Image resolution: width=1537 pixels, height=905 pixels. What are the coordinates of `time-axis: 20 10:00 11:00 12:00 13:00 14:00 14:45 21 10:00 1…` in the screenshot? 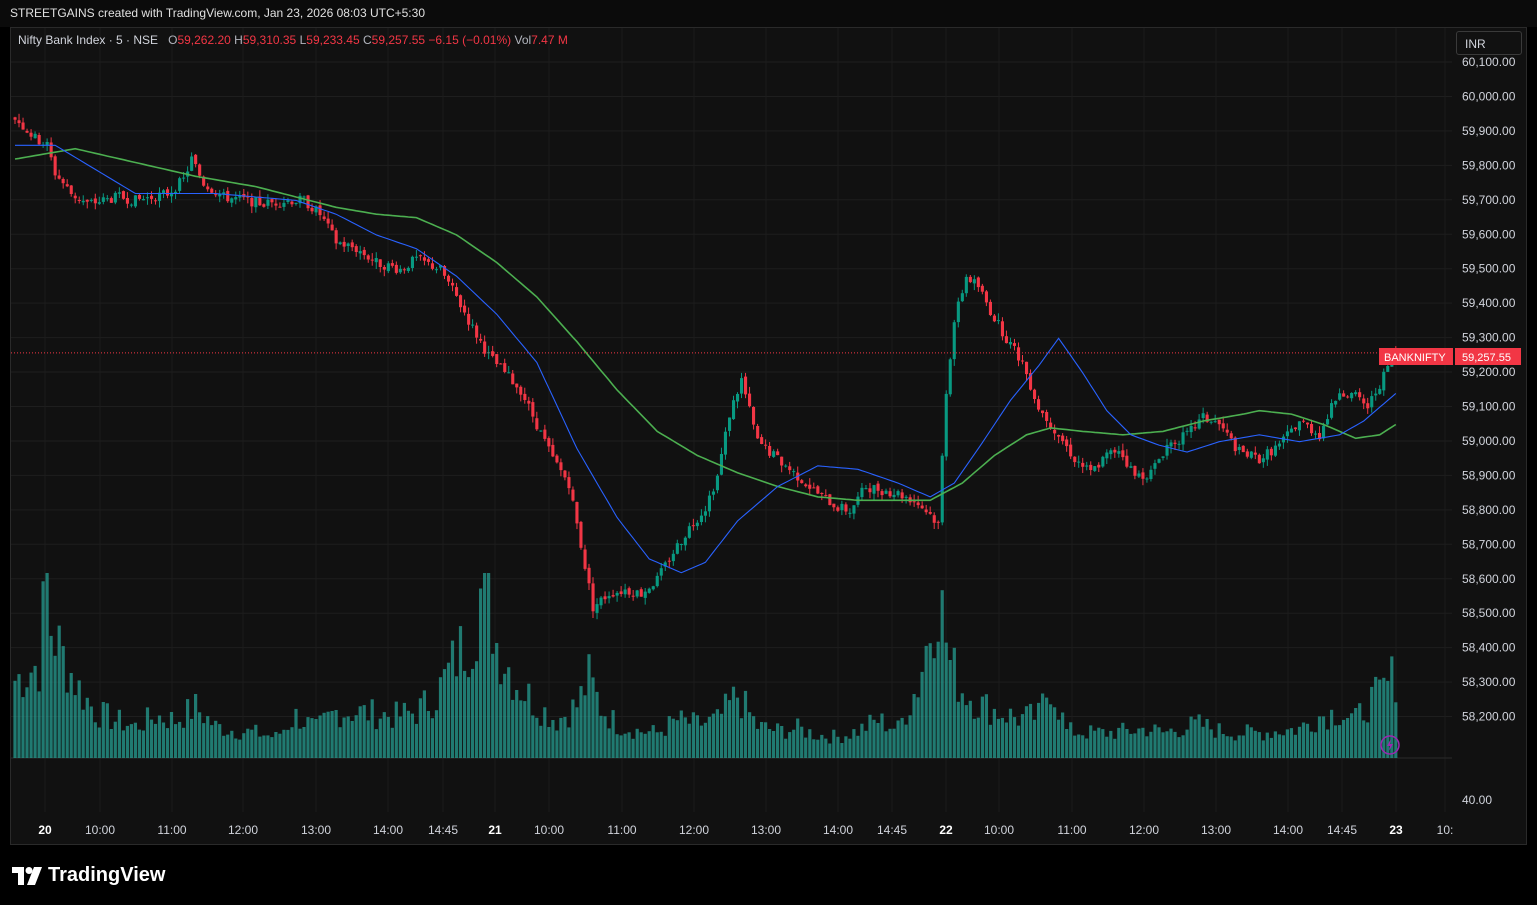 It's located at (745, 830).